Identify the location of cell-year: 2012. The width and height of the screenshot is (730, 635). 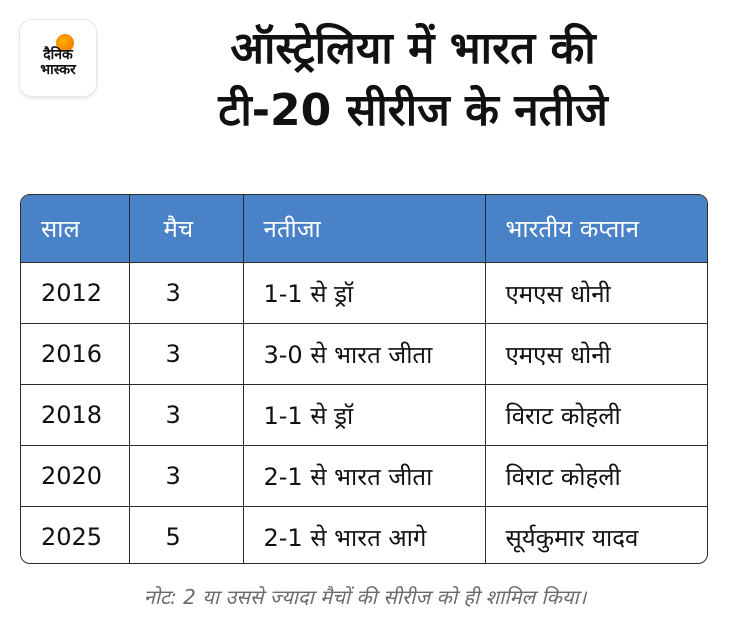
(75, 293).